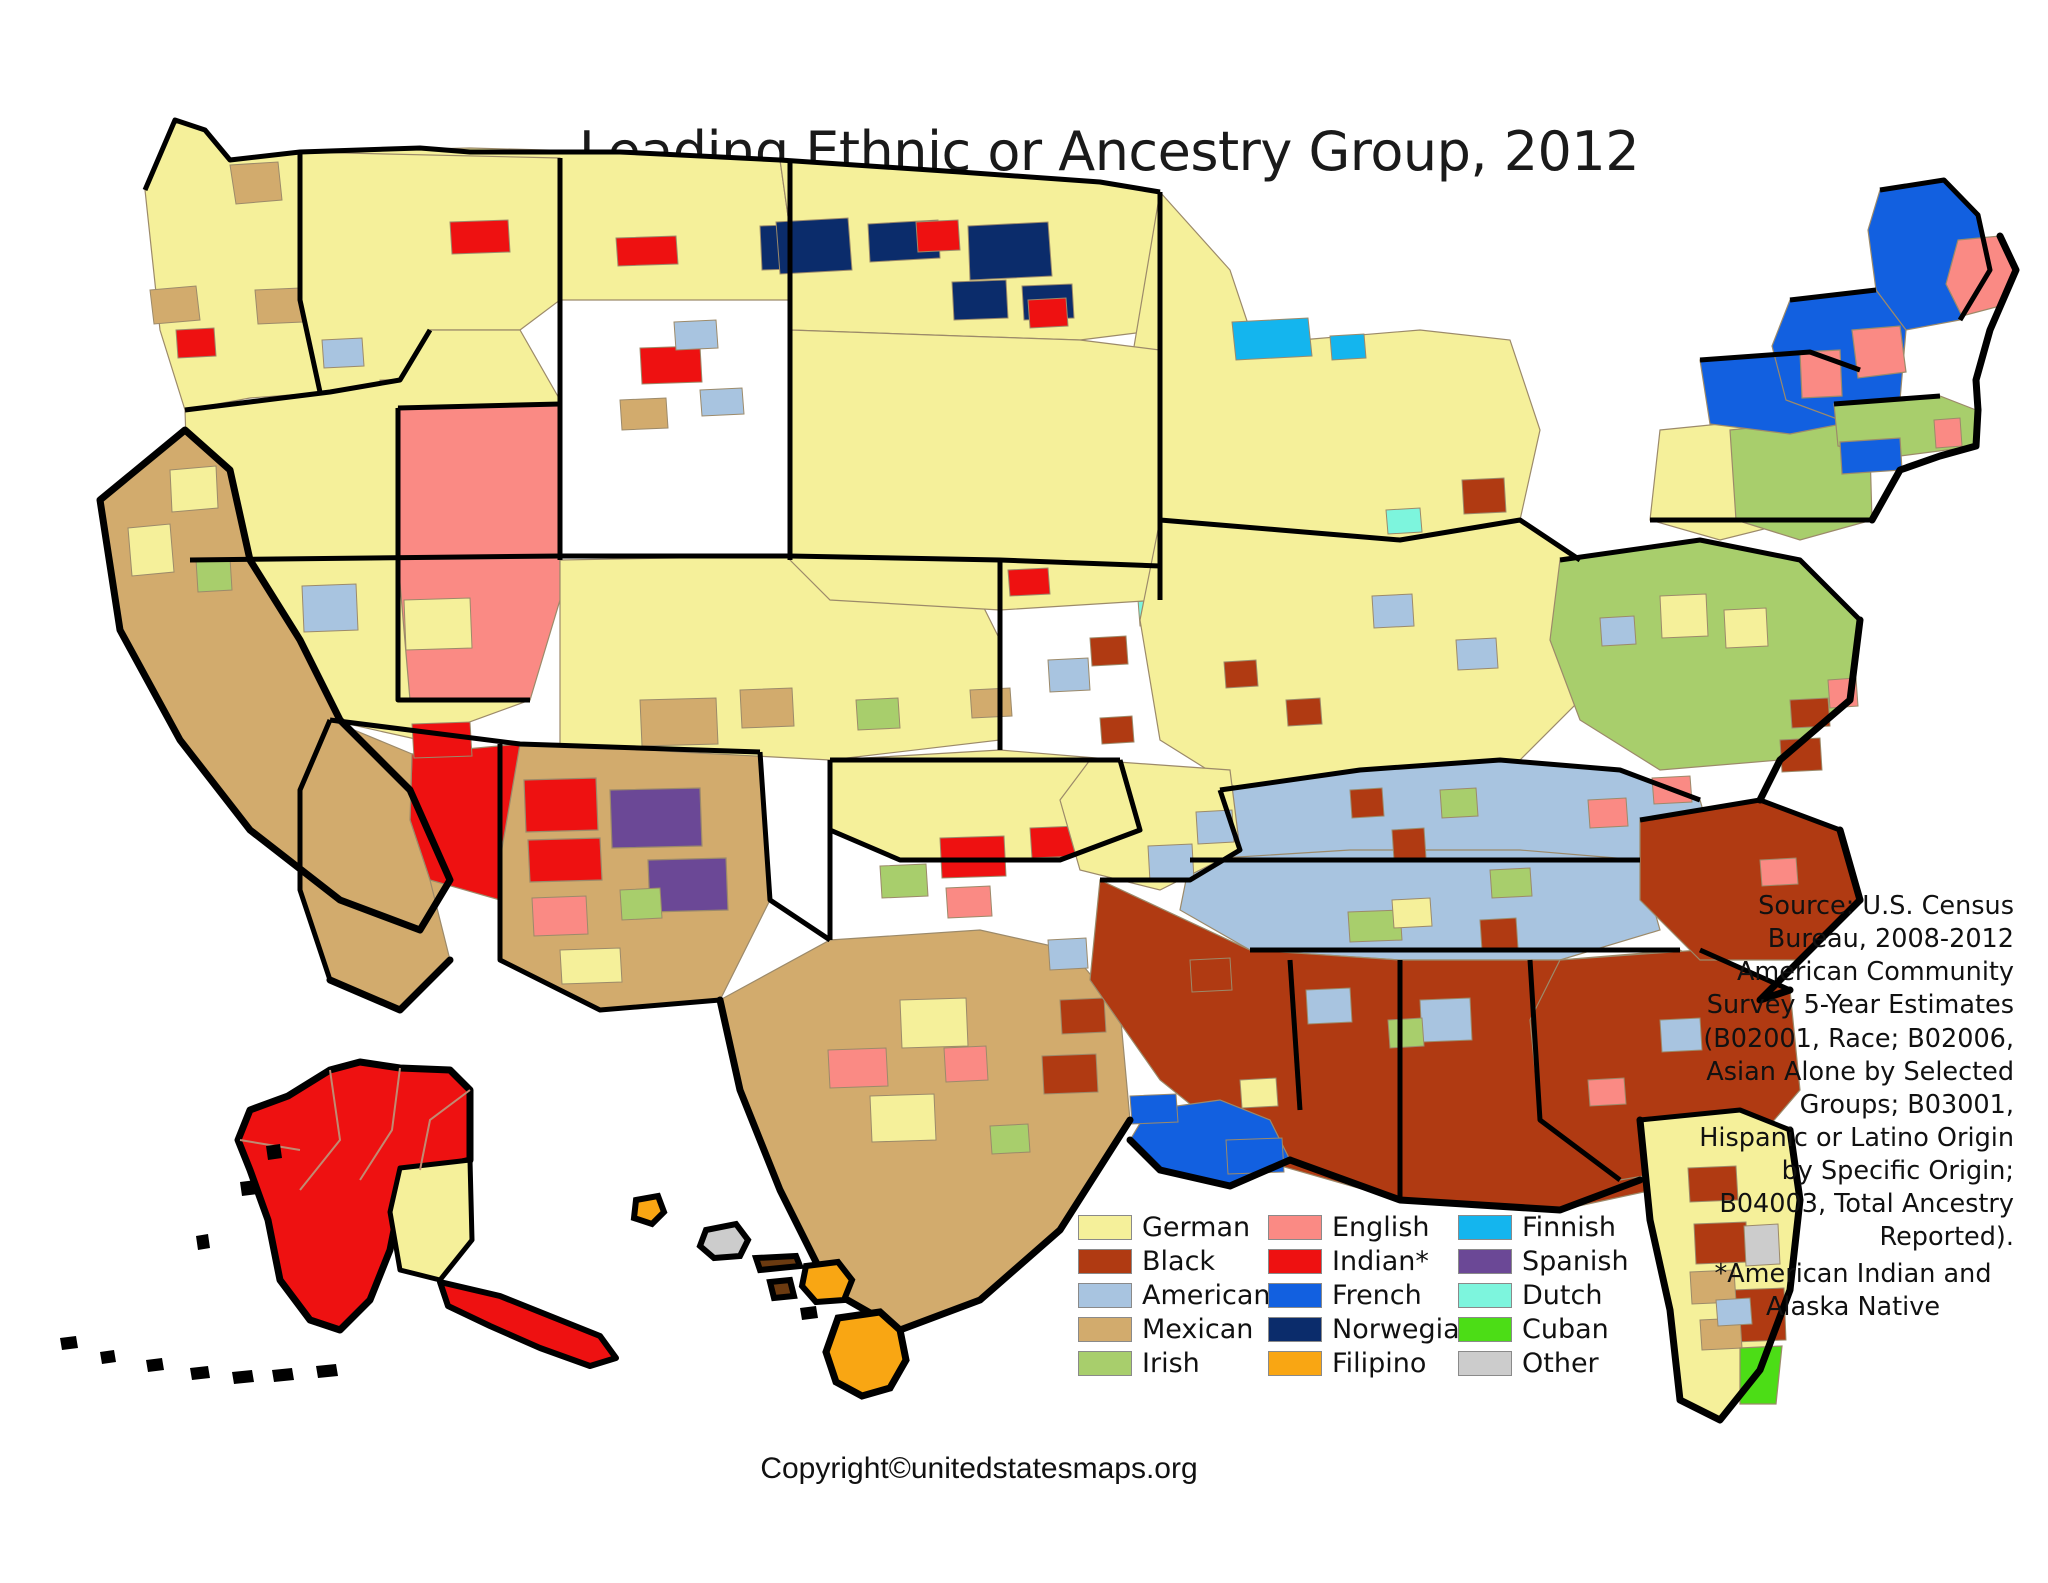 The width and height of the screenshot is (2048, 1583). I want to click on legend-label-english: English, so click(1381, 1227).